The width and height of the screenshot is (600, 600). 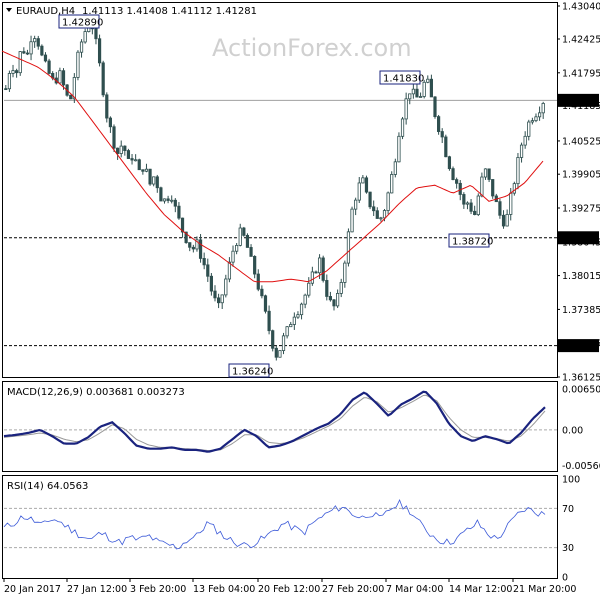 What do you see at coordinates (581, 141) in the screenshot?
I see `price-tick-label: 1.40525` at bounding box center [581, 141].